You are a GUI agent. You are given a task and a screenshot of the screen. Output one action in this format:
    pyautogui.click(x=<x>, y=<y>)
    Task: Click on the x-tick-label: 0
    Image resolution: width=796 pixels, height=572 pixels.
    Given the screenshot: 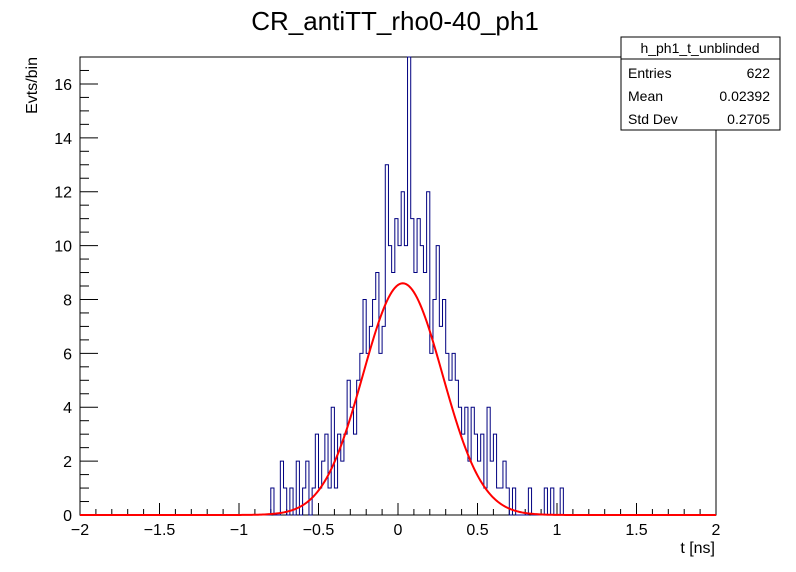 What is the action you would take?
    pyautogui.click(x=398, y=530)
    